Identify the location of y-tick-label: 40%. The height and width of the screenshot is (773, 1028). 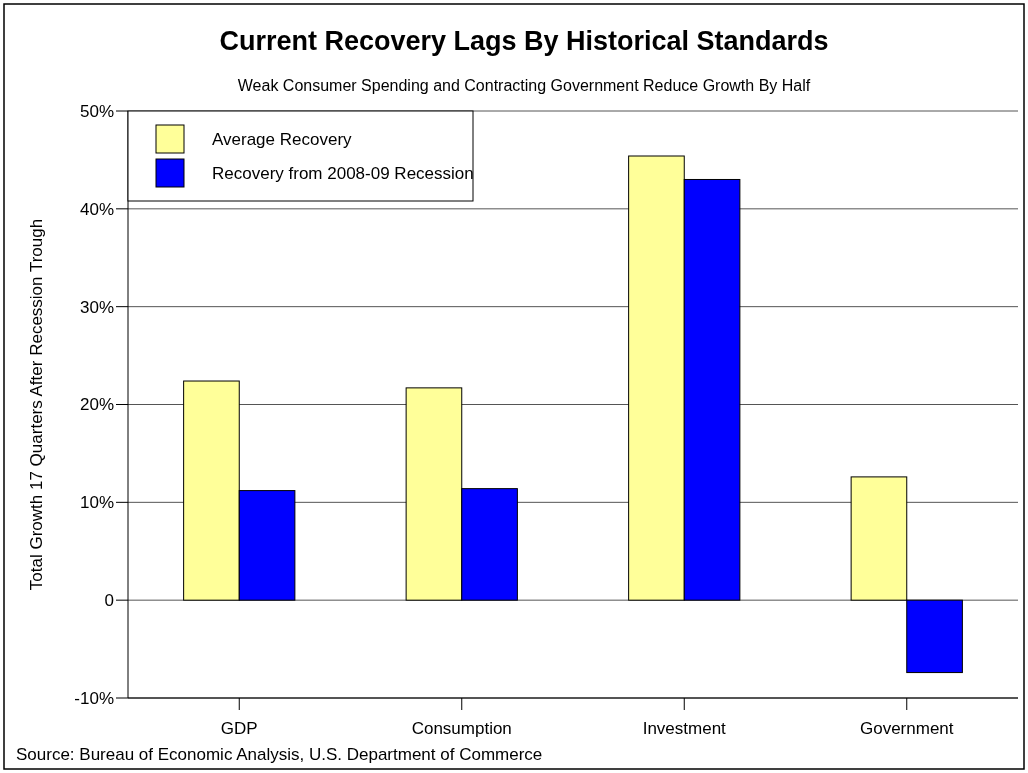
(96, 209).